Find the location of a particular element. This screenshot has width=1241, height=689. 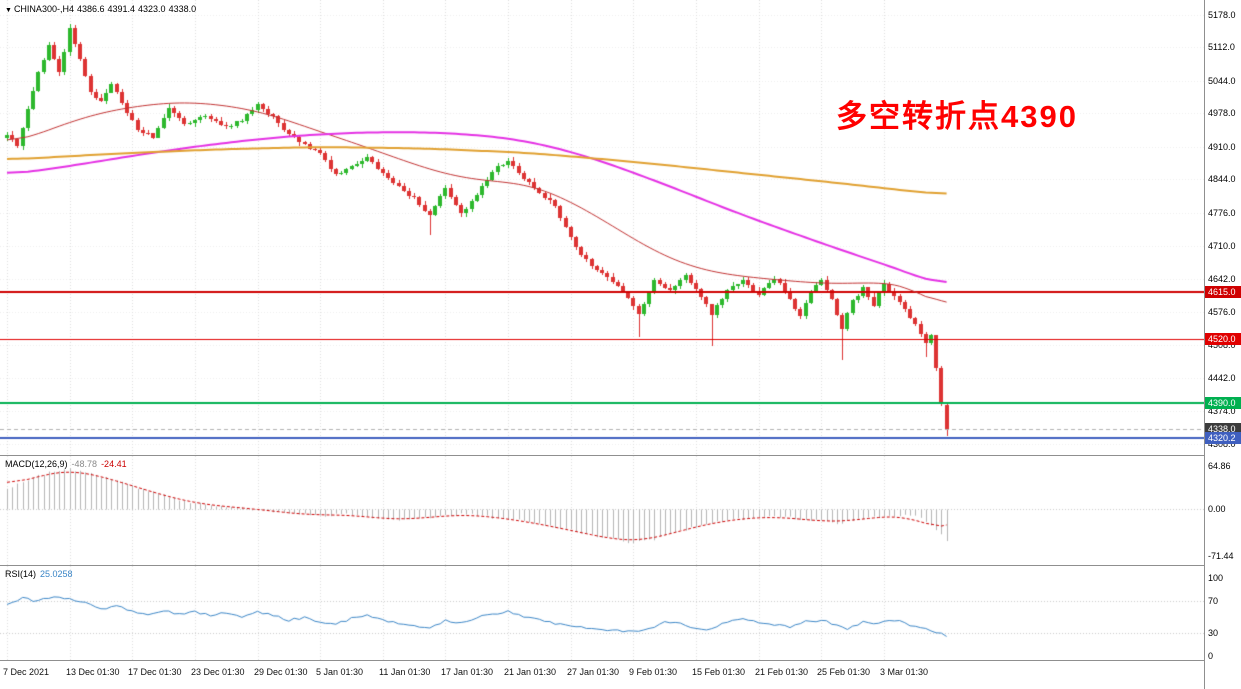

price-axis-label: 4374.0 is located at coordinates (1222, 411).